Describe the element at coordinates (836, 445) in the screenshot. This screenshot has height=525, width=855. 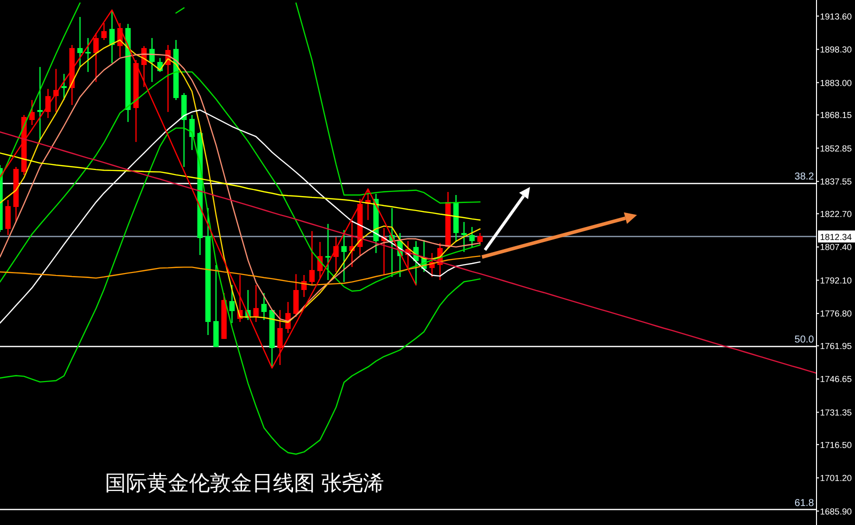
I see `y-tick-label: 1716.50` at that location.